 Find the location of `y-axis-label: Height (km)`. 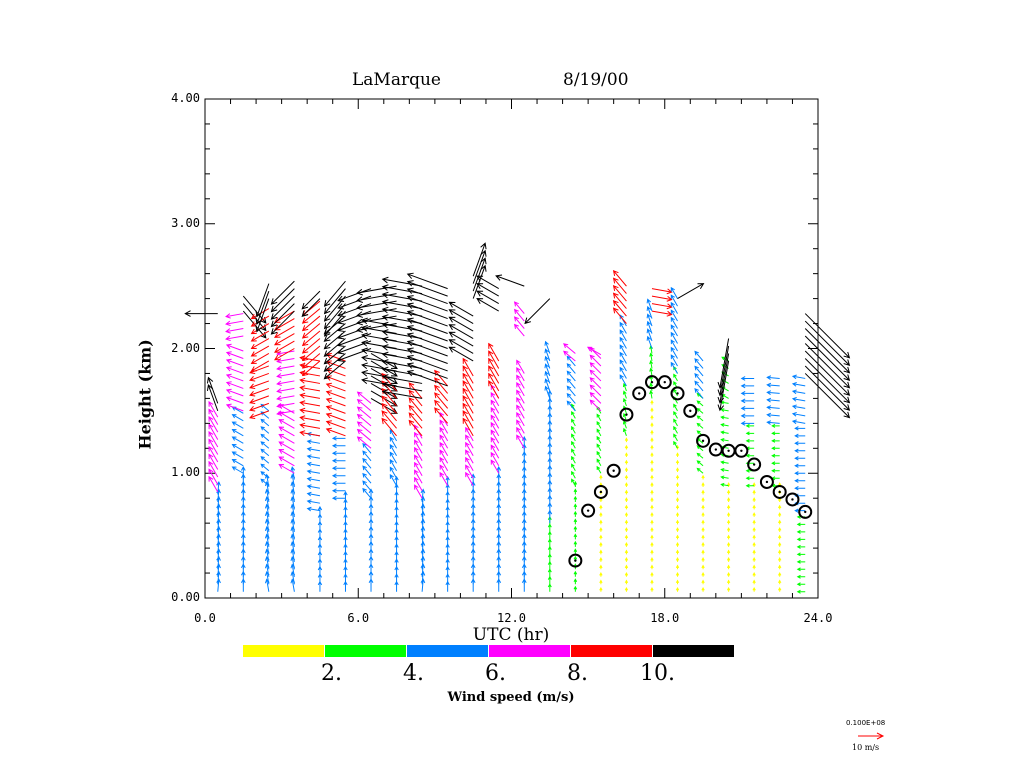

y-axis-label: Height (km) is located at coordinates (145, 394).